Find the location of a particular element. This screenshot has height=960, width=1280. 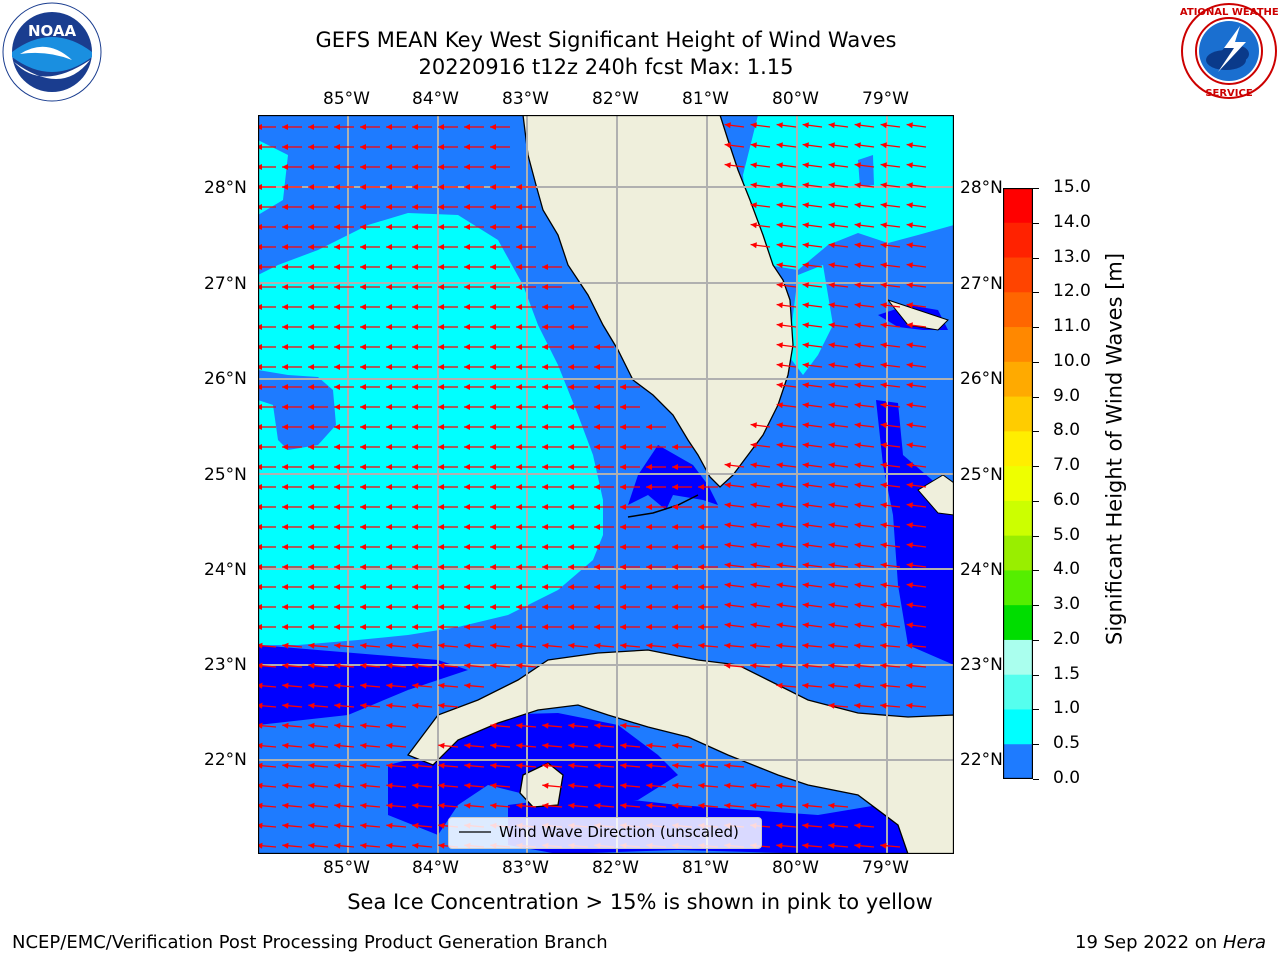

colorbar-tick-label: 4.0 is located at coordinates (1067, 569).